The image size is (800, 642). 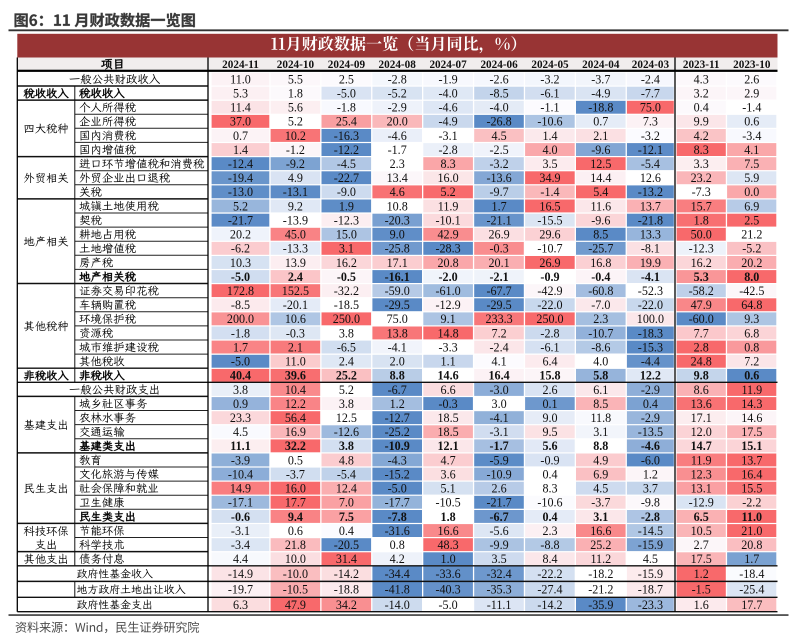 I want to click on svg-text: 4.1, so click(x=751, y=150).